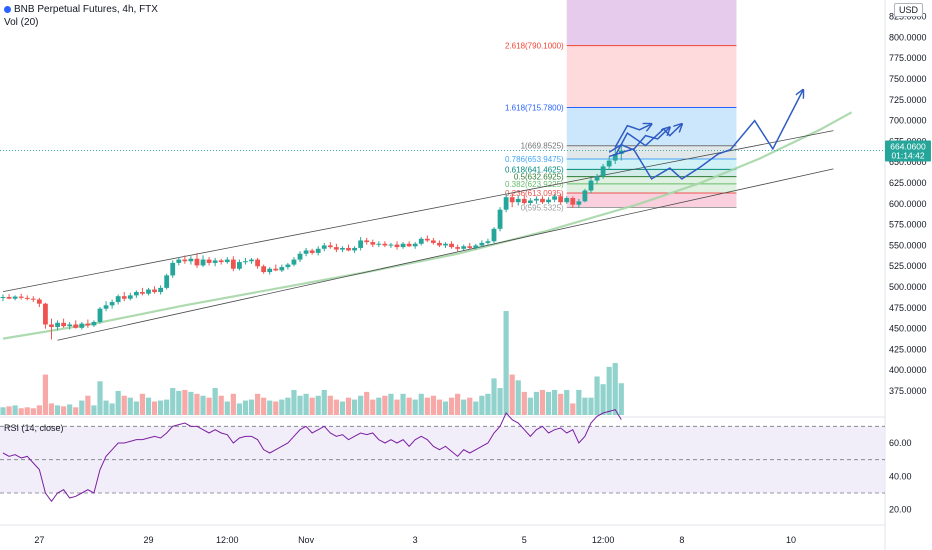  What do you see at coordinates (34, 428) in the screenshot?
I see `rsi-indicator-label: RSI (14, close)` at bounding box center [34, 428].